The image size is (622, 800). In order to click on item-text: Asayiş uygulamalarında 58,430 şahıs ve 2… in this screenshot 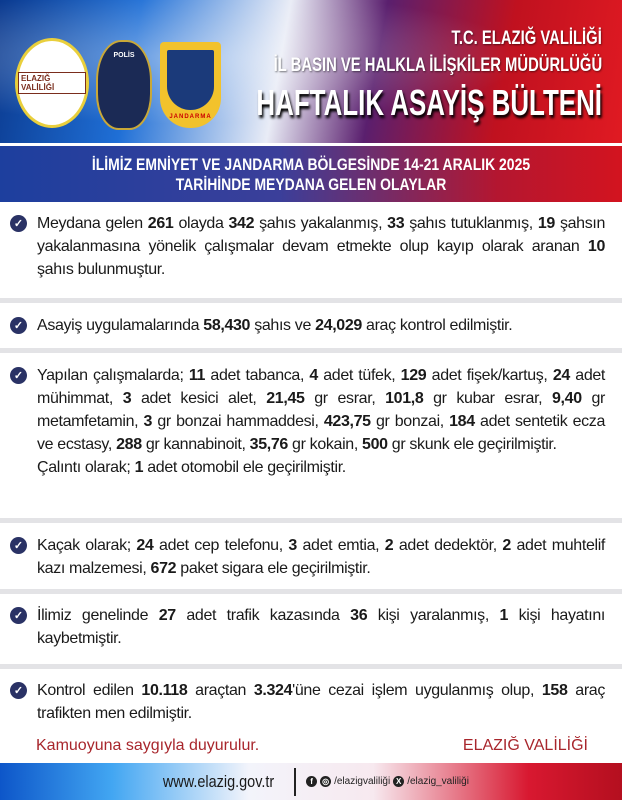, I will do `click(321, 325)`.